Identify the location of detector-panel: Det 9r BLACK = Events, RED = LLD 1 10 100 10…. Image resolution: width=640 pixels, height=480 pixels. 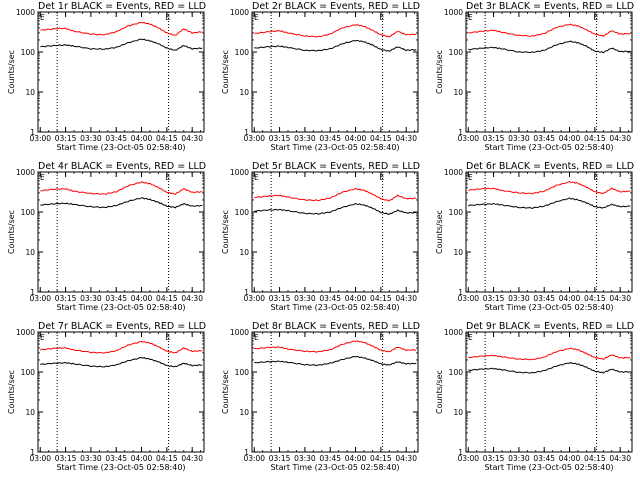
(534, 396).